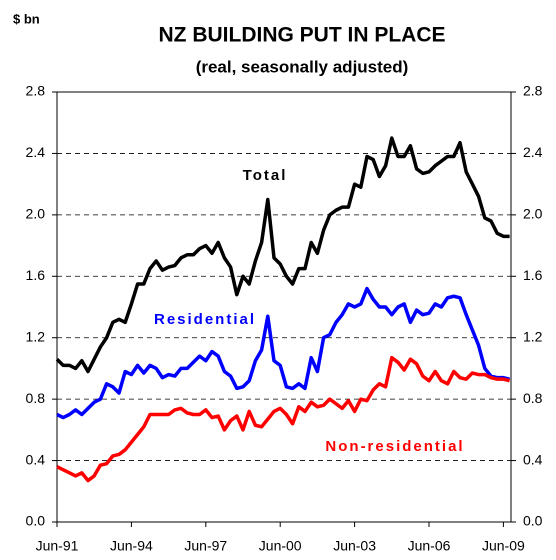 Image resolution: width=556 pixels, height=560 pixels. What do you see at coordinates (533, 152) in the screenshot?
I see `y2-tick-label: 2.4` at bounding box center [533, 152].